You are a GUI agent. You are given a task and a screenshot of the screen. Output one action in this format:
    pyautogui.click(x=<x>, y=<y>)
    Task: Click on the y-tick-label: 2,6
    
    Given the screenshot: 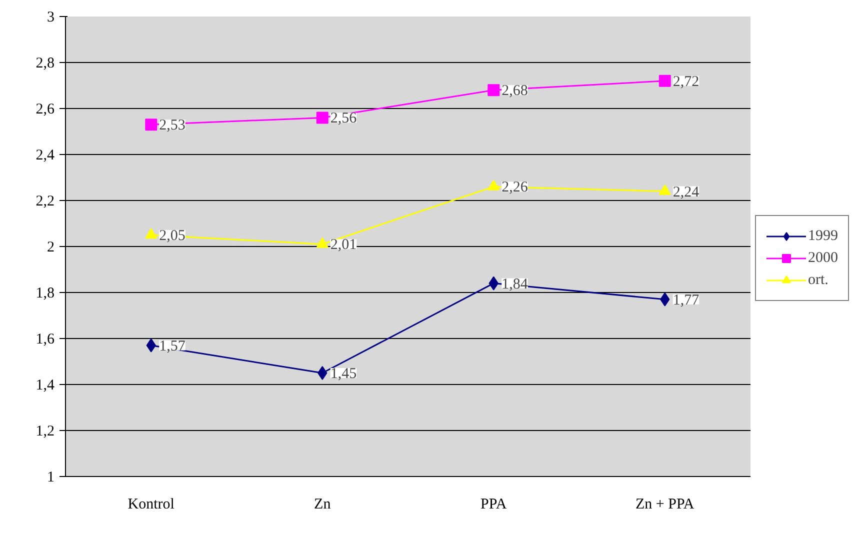 What is the action you would take?
    pyautogui.click(x=45, y=110)
    